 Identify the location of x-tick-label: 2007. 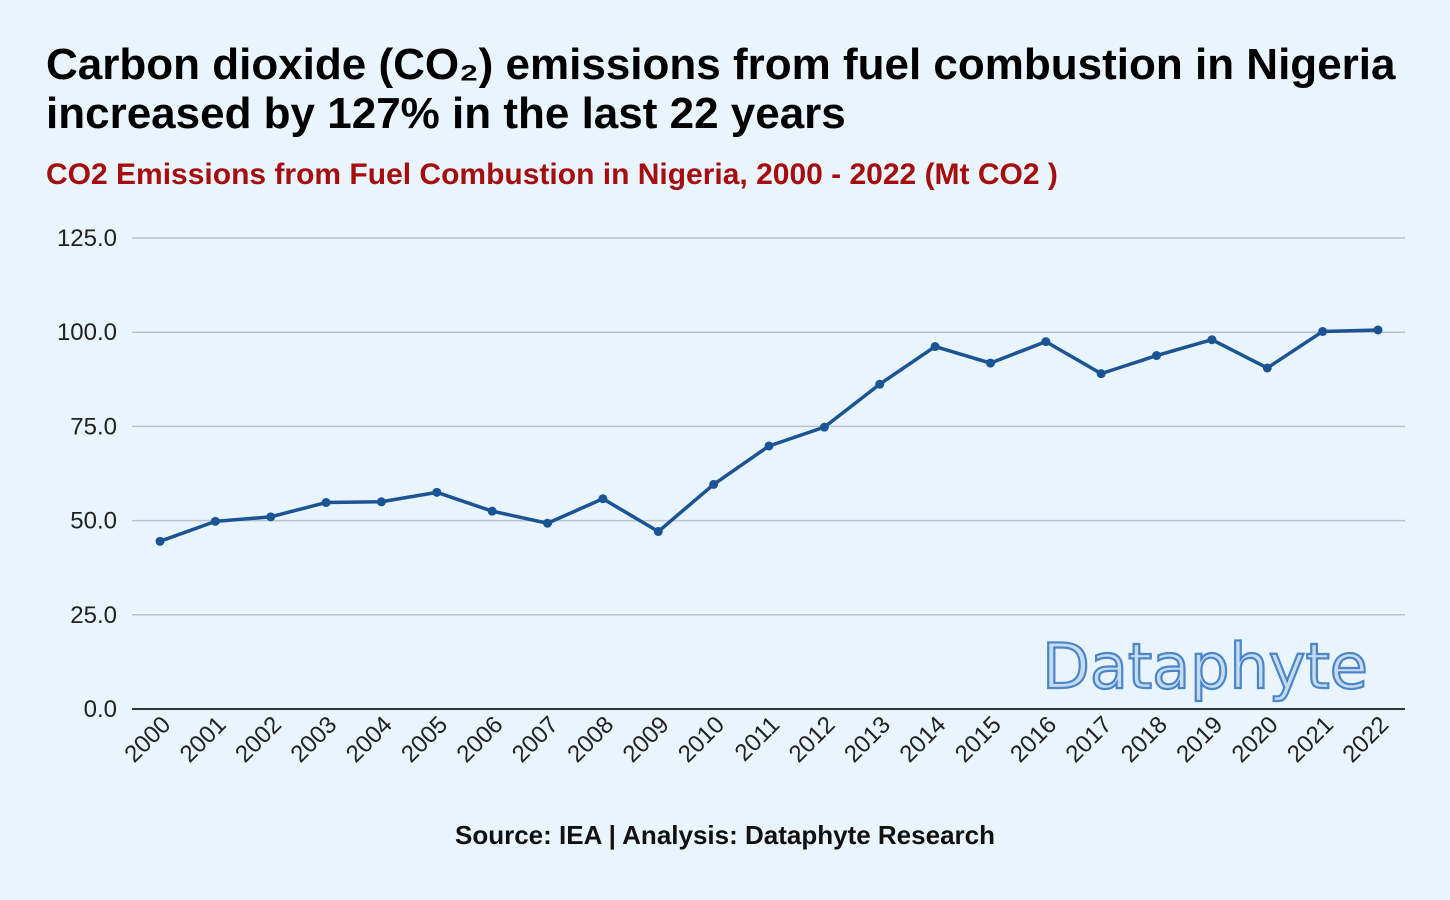
(535, 739).